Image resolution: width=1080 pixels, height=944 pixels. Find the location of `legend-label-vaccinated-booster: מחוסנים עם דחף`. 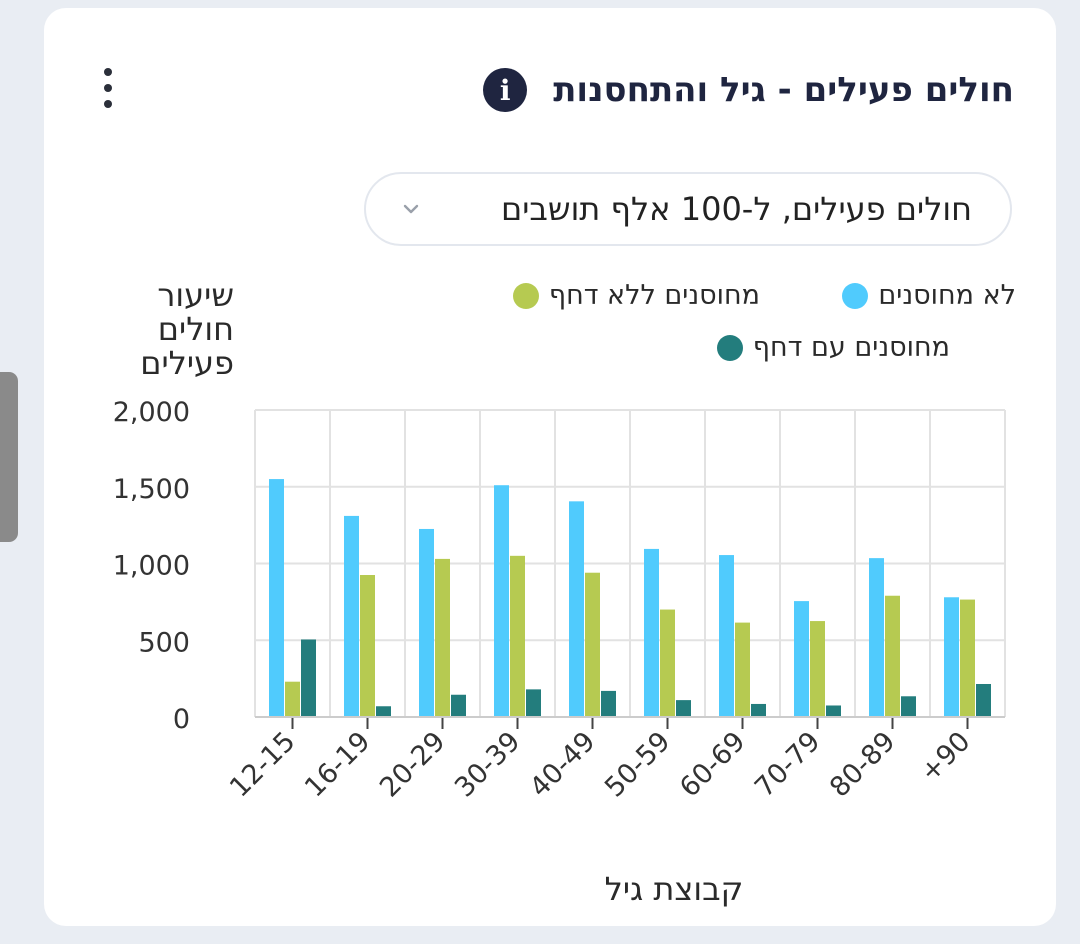

legend-label-vaccinated-booster: מחוסנים עם דחף is located at coordinates (851, 347).